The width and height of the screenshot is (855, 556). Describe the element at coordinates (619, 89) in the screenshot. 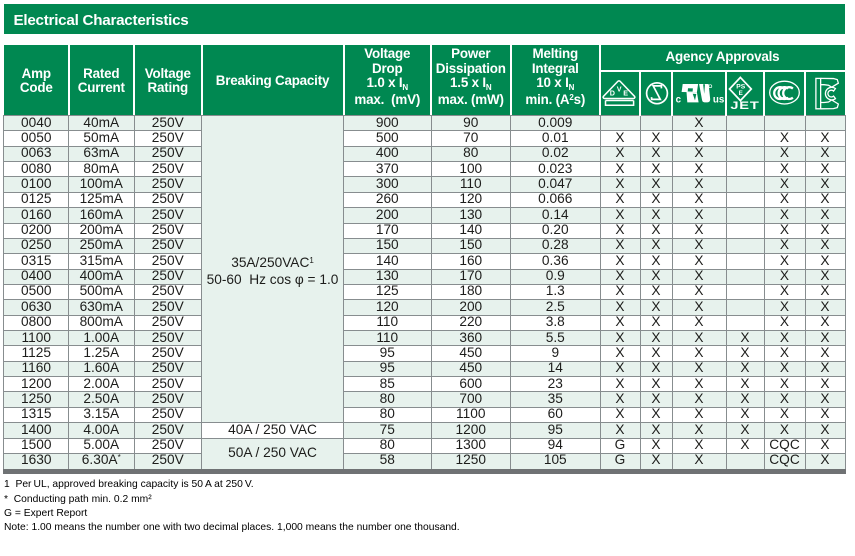

I see `svg-text: V` at that location.